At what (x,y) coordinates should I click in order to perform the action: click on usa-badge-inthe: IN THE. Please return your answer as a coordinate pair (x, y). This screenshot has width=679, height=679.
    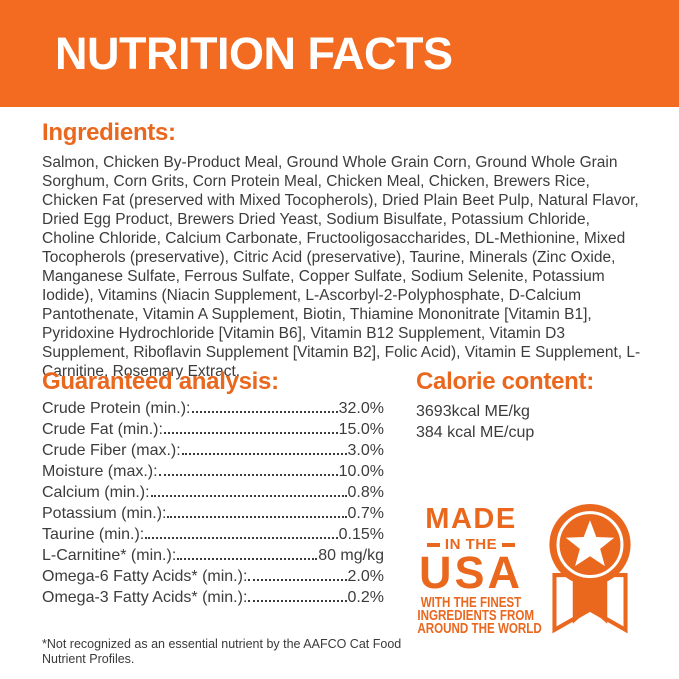
    Looking at the image, I should click on (471, 544).